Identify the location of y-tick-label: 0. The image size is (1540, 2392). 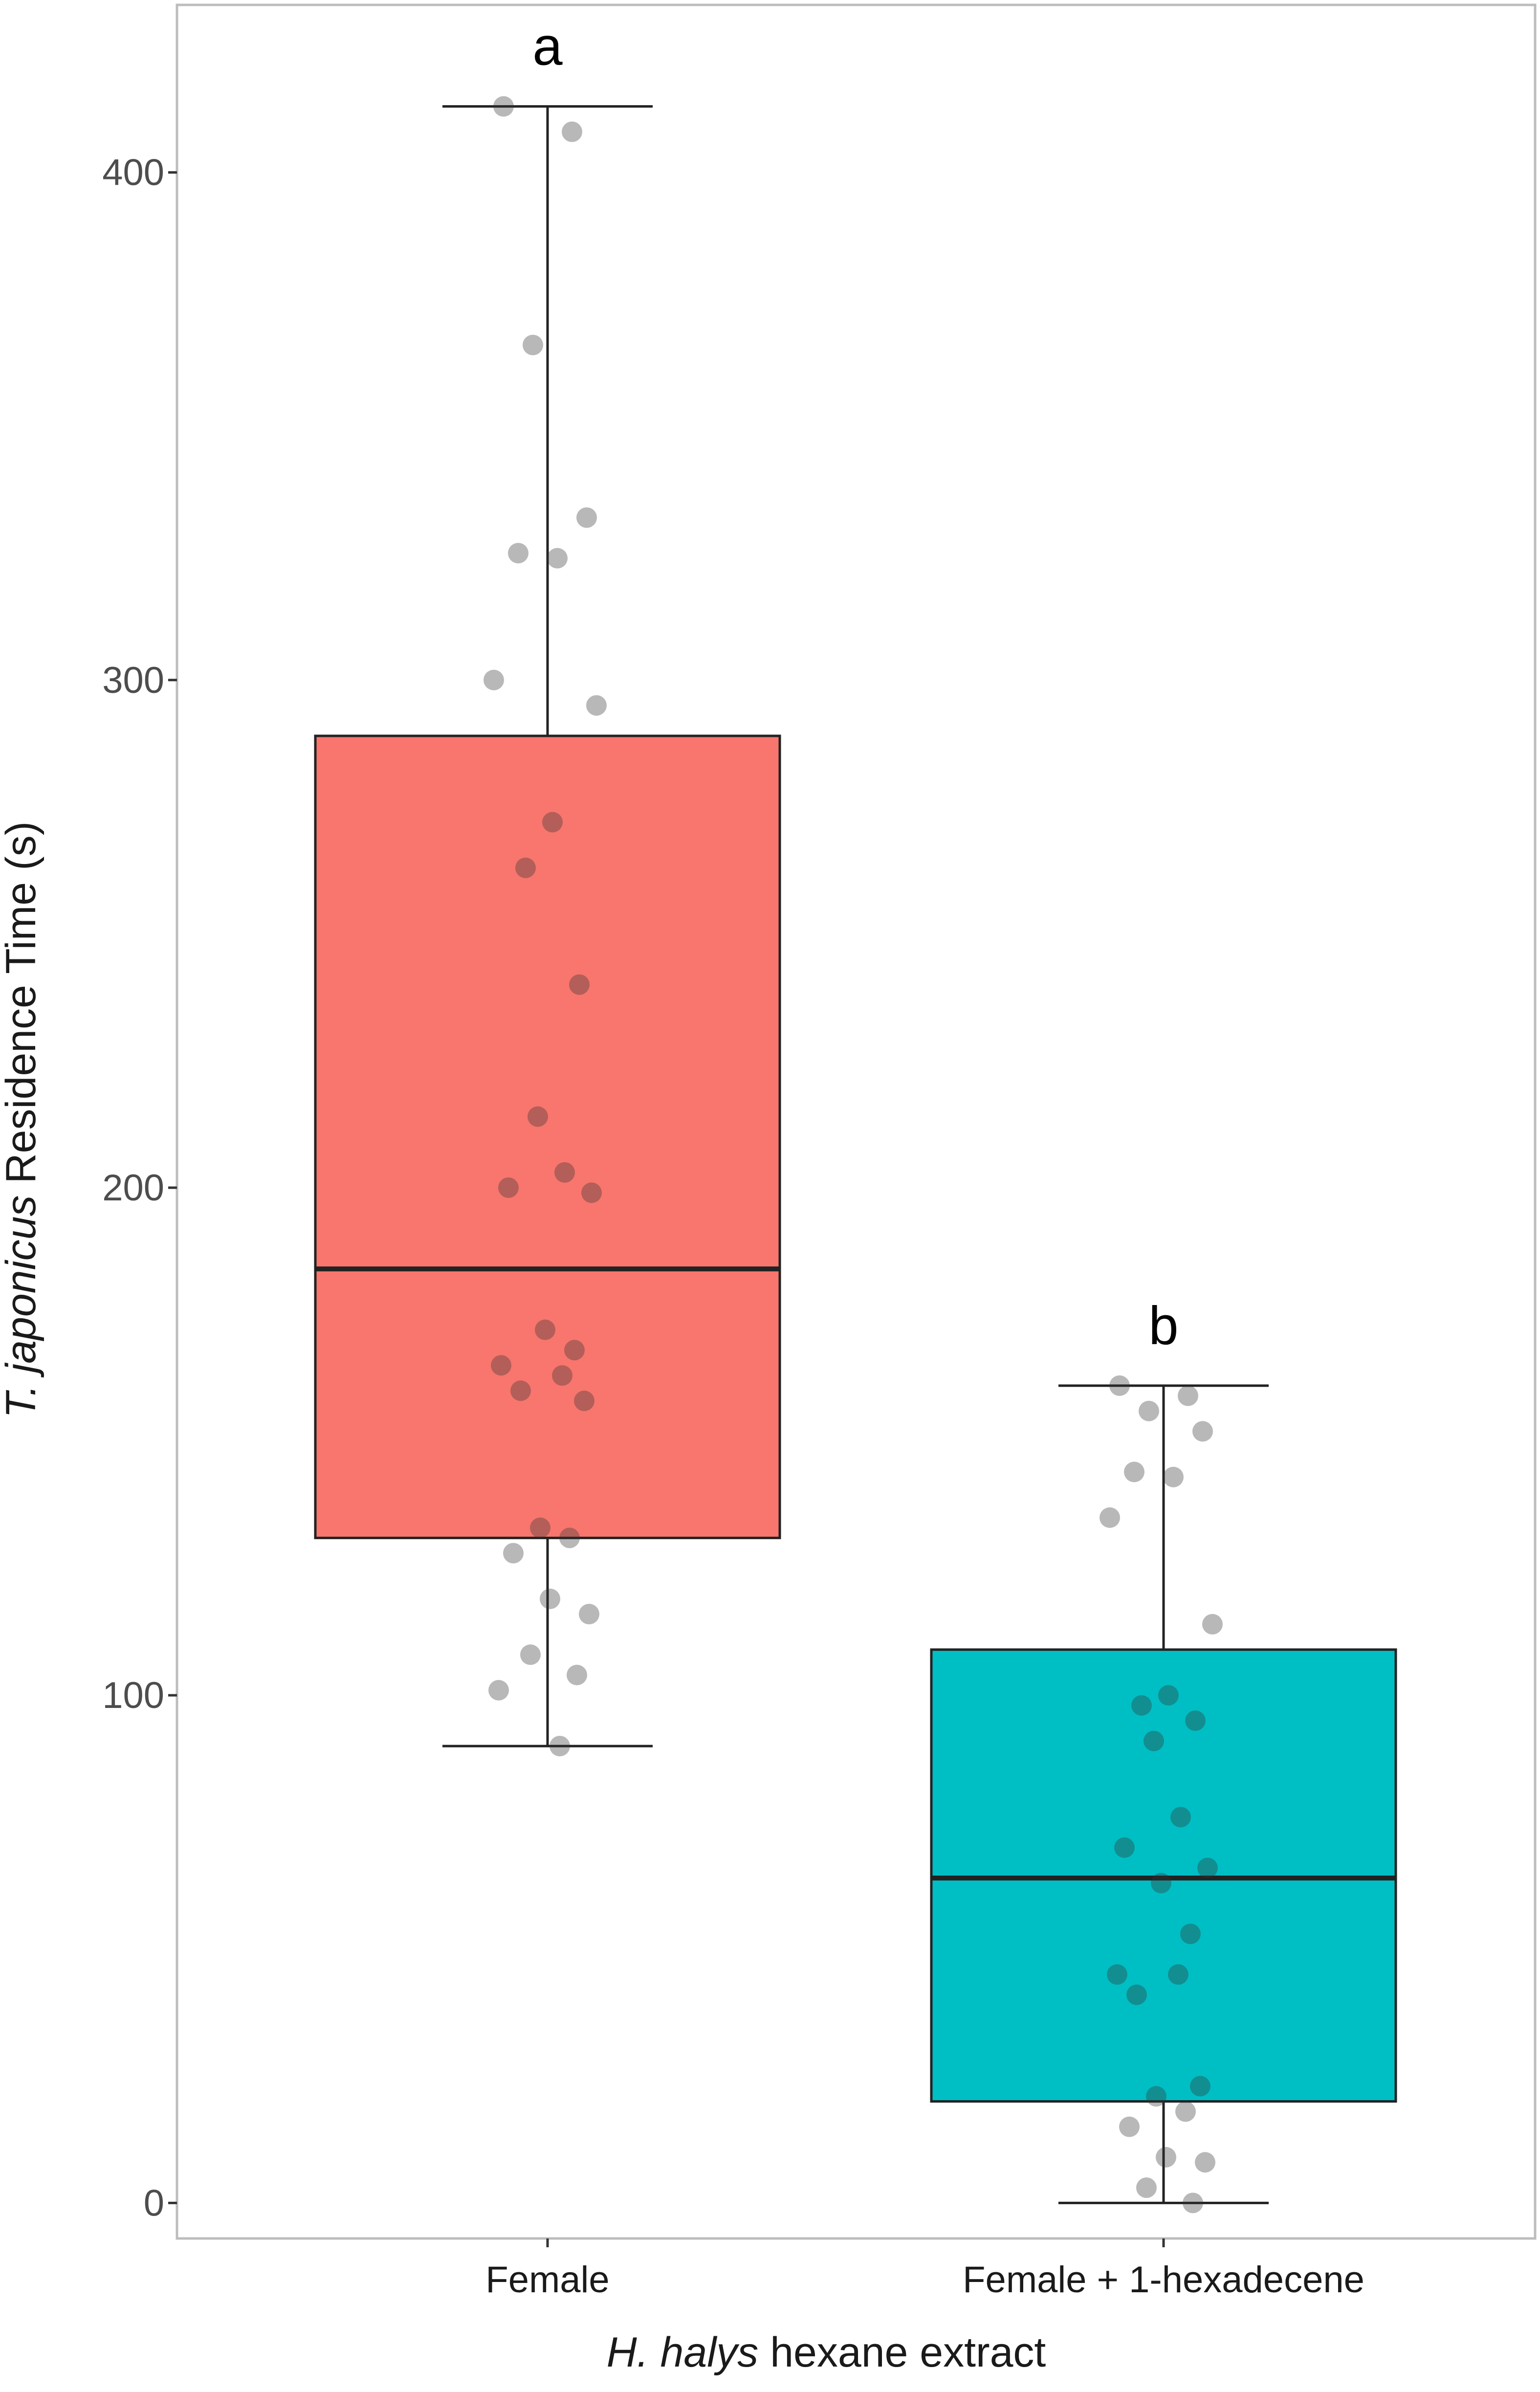
(154, 2203).